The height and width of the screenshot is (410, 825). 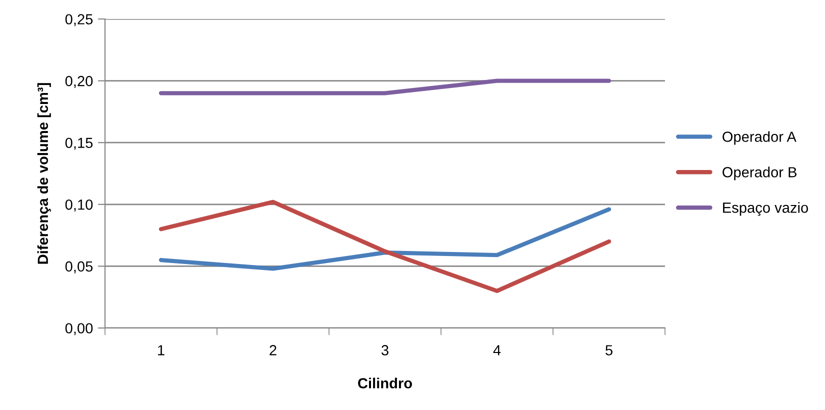 I want to click on y-tick-label: 0,25, so click(x=79, y=20).